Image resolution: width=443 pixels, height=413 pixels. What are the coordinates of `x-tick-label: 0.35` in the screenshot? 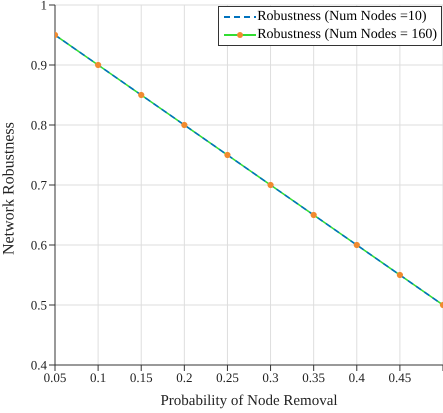 It's located at (314, 378).